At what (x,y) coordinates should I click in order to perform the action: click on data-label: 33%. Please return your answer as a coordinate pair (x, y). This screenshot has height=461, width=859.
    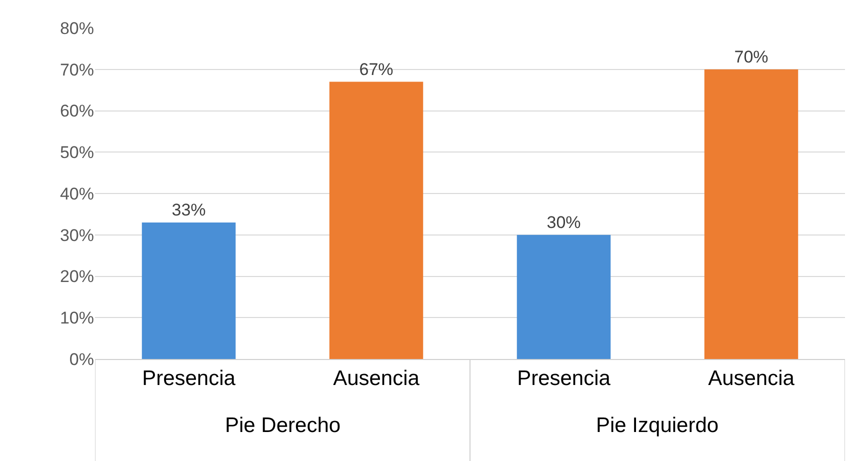
    Looking at the image, I should click on (189, 210).